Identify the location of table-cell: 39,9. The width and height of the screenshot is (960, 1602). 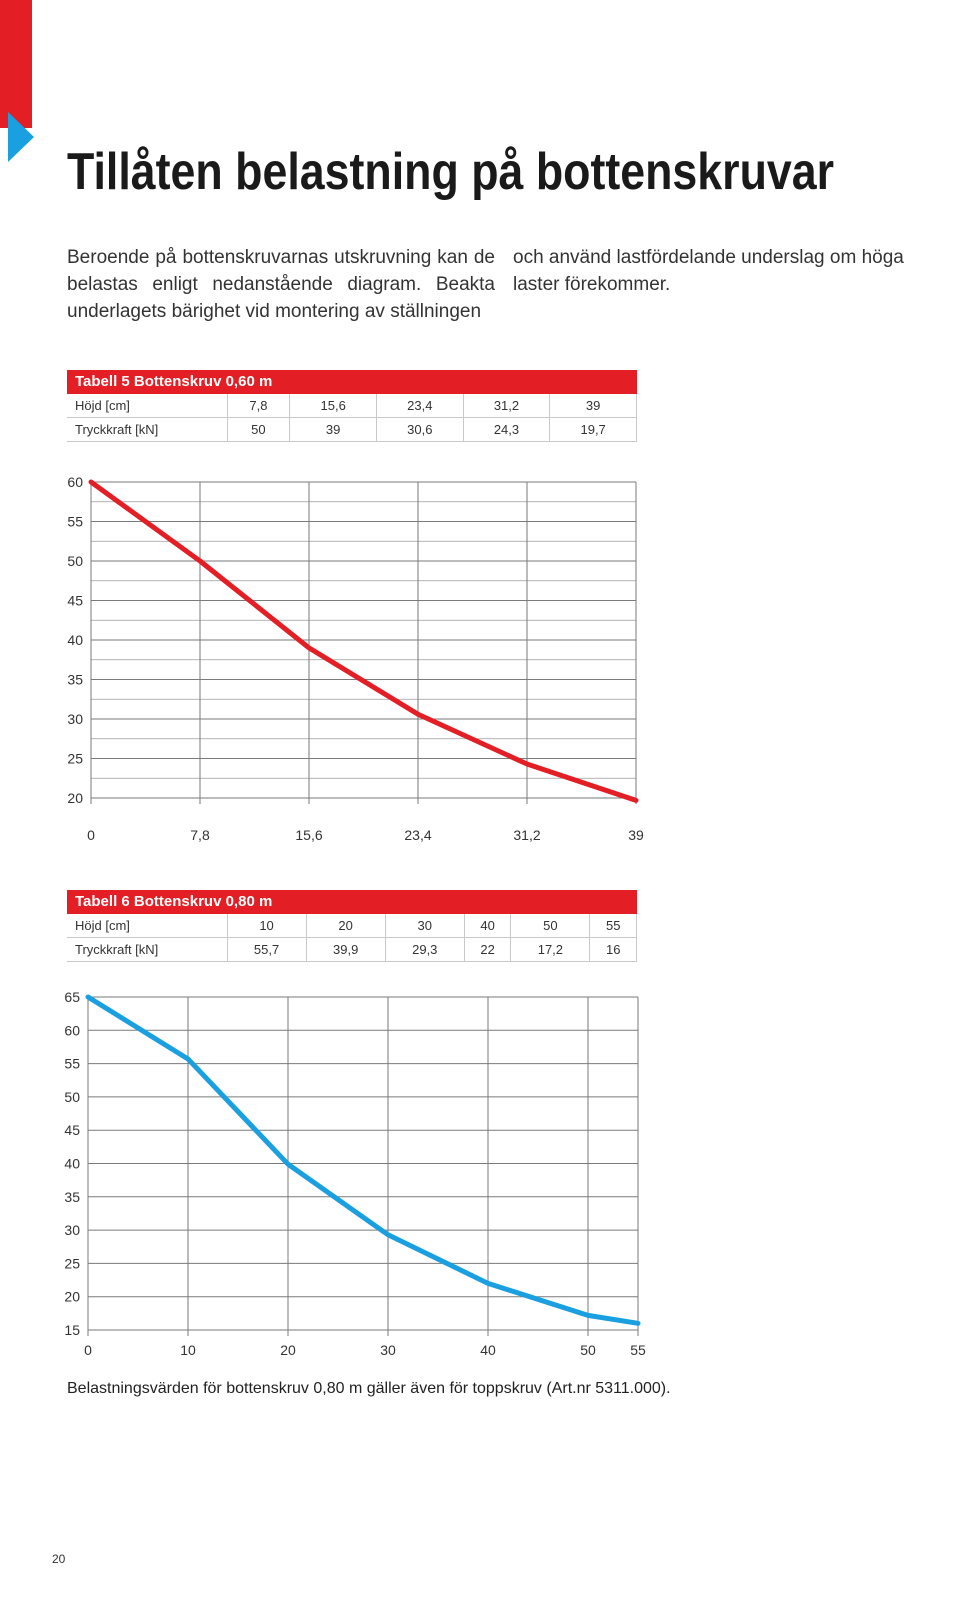
(345, 949).